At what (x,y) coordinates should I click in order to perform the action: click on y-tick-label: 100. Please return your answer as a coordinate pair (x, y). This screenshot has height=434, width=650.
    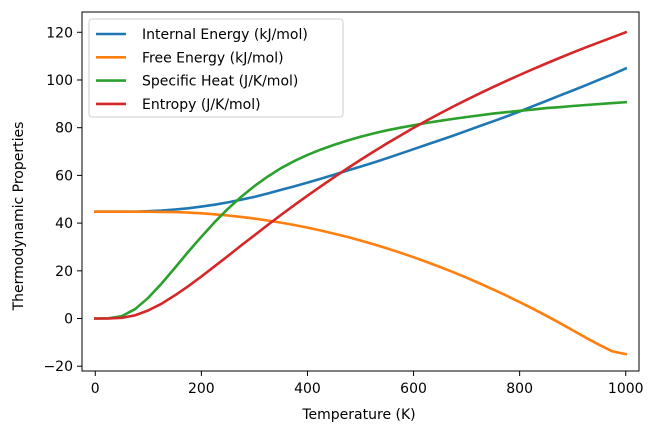
    Looking at the image, I should click on (59, 81).